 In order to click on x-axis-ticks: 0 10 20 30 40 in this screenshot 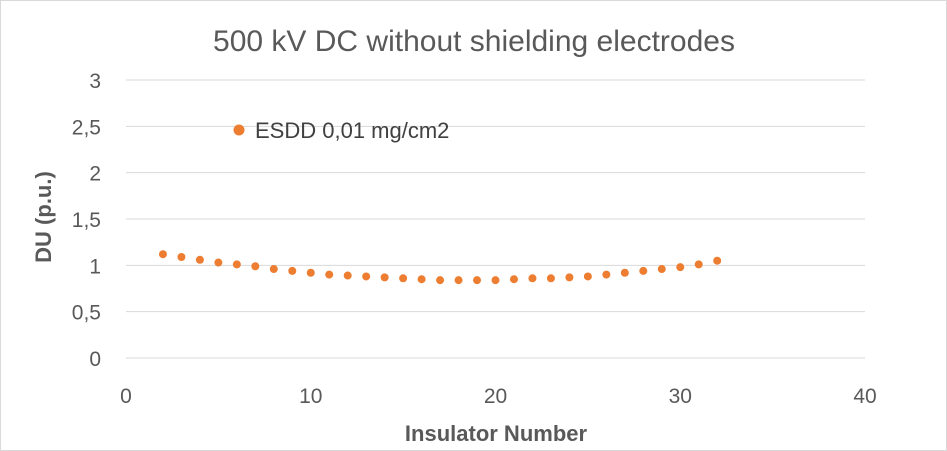, I will do `click(498, 396)`.